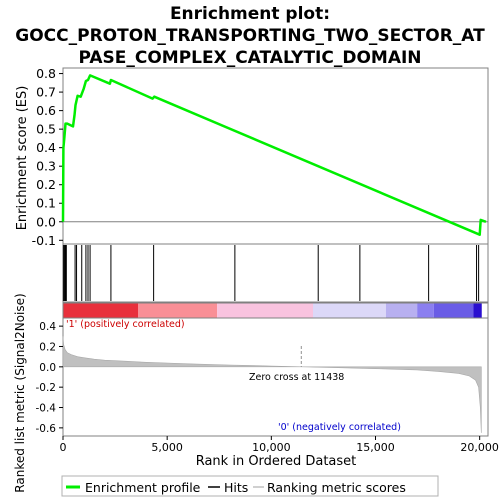 The image size is (500, 500). What do you see at coordinates (46, 429) in the screenshot?
I see `metric-ytick-label: -0.6` at bounding box center [46, 429].